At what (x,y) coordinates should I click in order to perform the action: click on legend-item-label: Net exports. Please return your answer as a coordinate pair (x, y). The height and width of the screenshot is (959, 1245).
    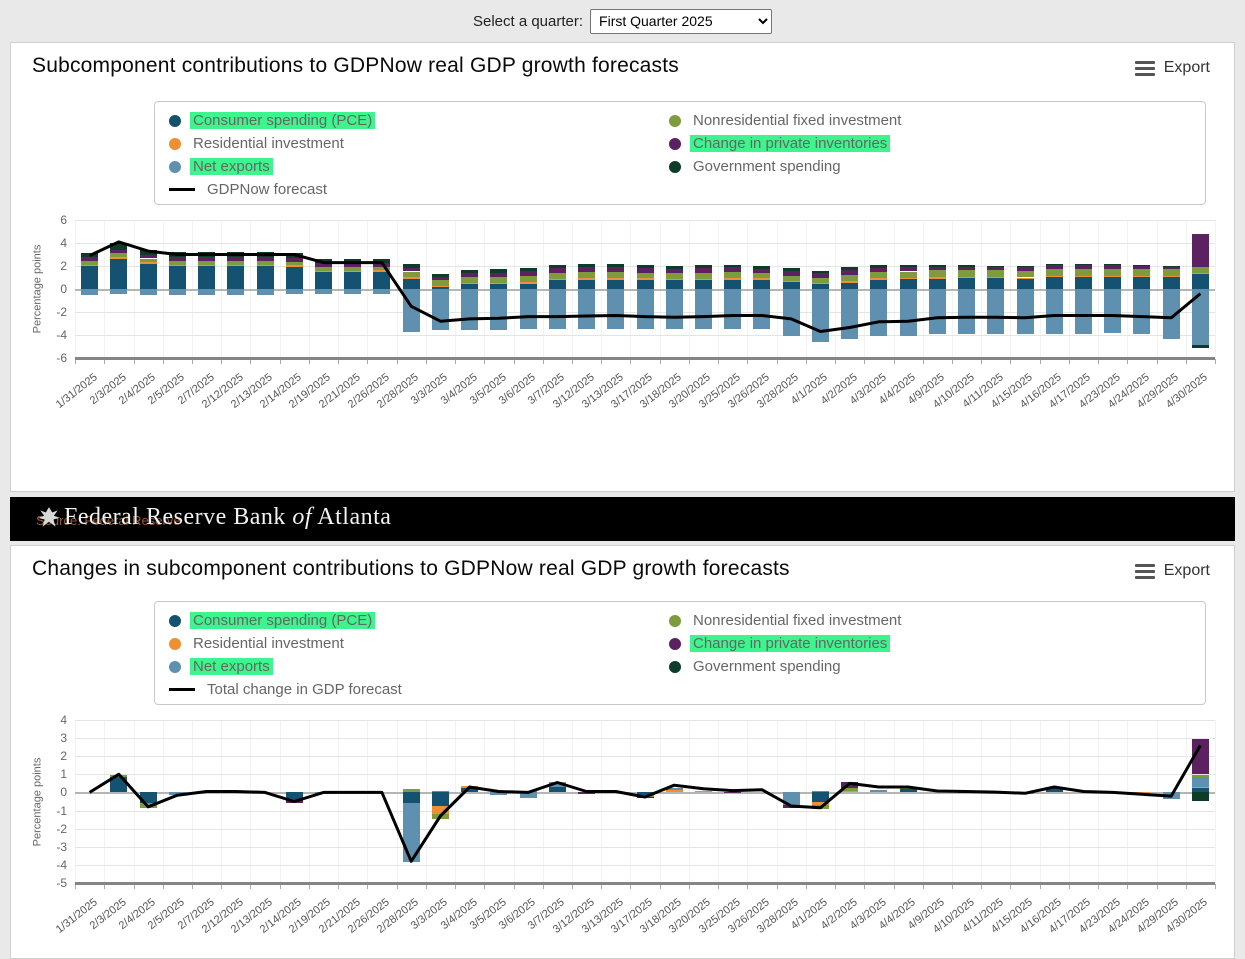
    Looking at the image, I should click on (231, 666).